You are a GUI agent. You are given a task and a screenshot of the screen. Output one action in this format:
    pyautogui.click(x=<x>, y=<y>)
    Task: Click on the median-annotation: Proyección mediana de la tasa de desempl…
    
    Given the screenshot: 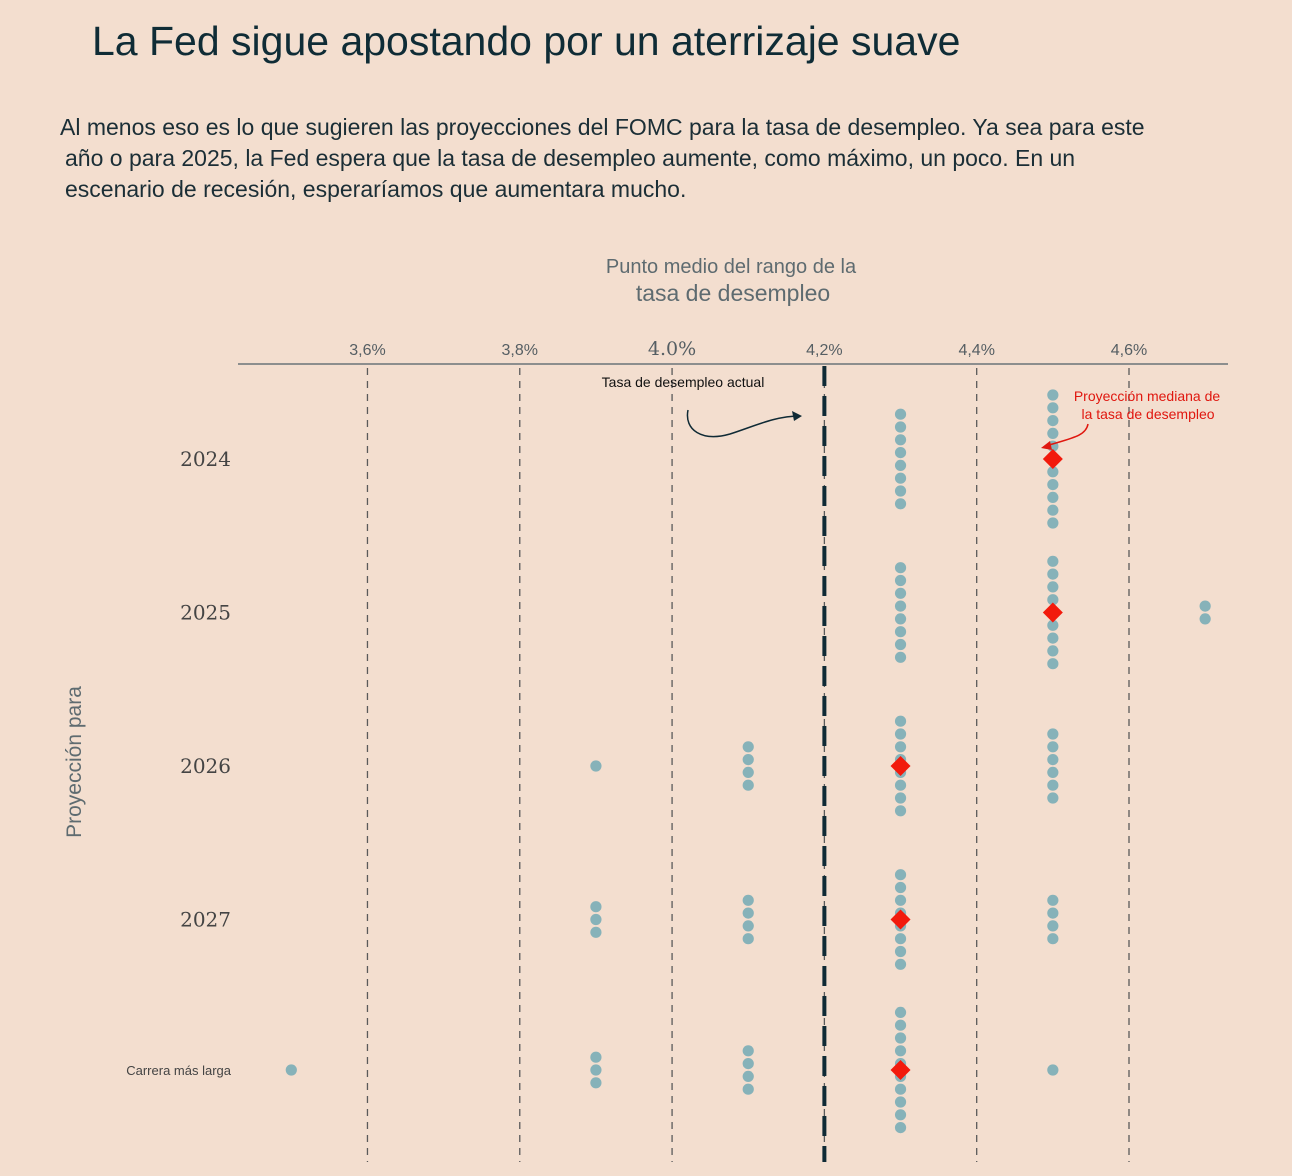 What is the action you would take?
    pyautogui.click(x=1130, y=419)
    